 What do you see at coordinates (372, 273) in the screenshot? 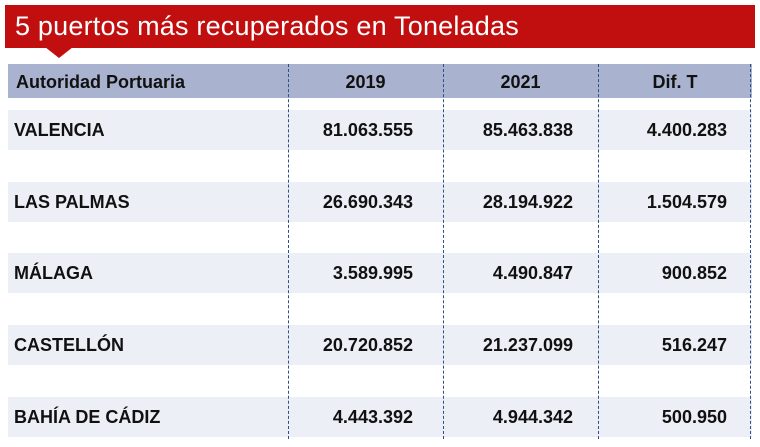
I see `value-2019: 3.589.995` at bounding box center [372, 273].